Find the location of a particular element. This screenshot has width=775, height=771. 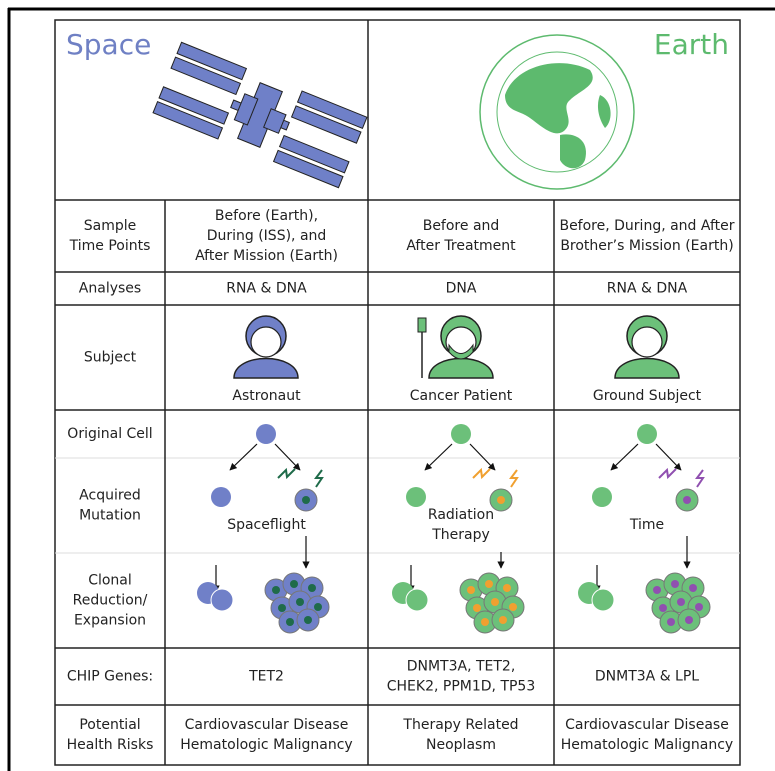

cell-text: After Mission (Earth) is located at coordinates (266, 256).